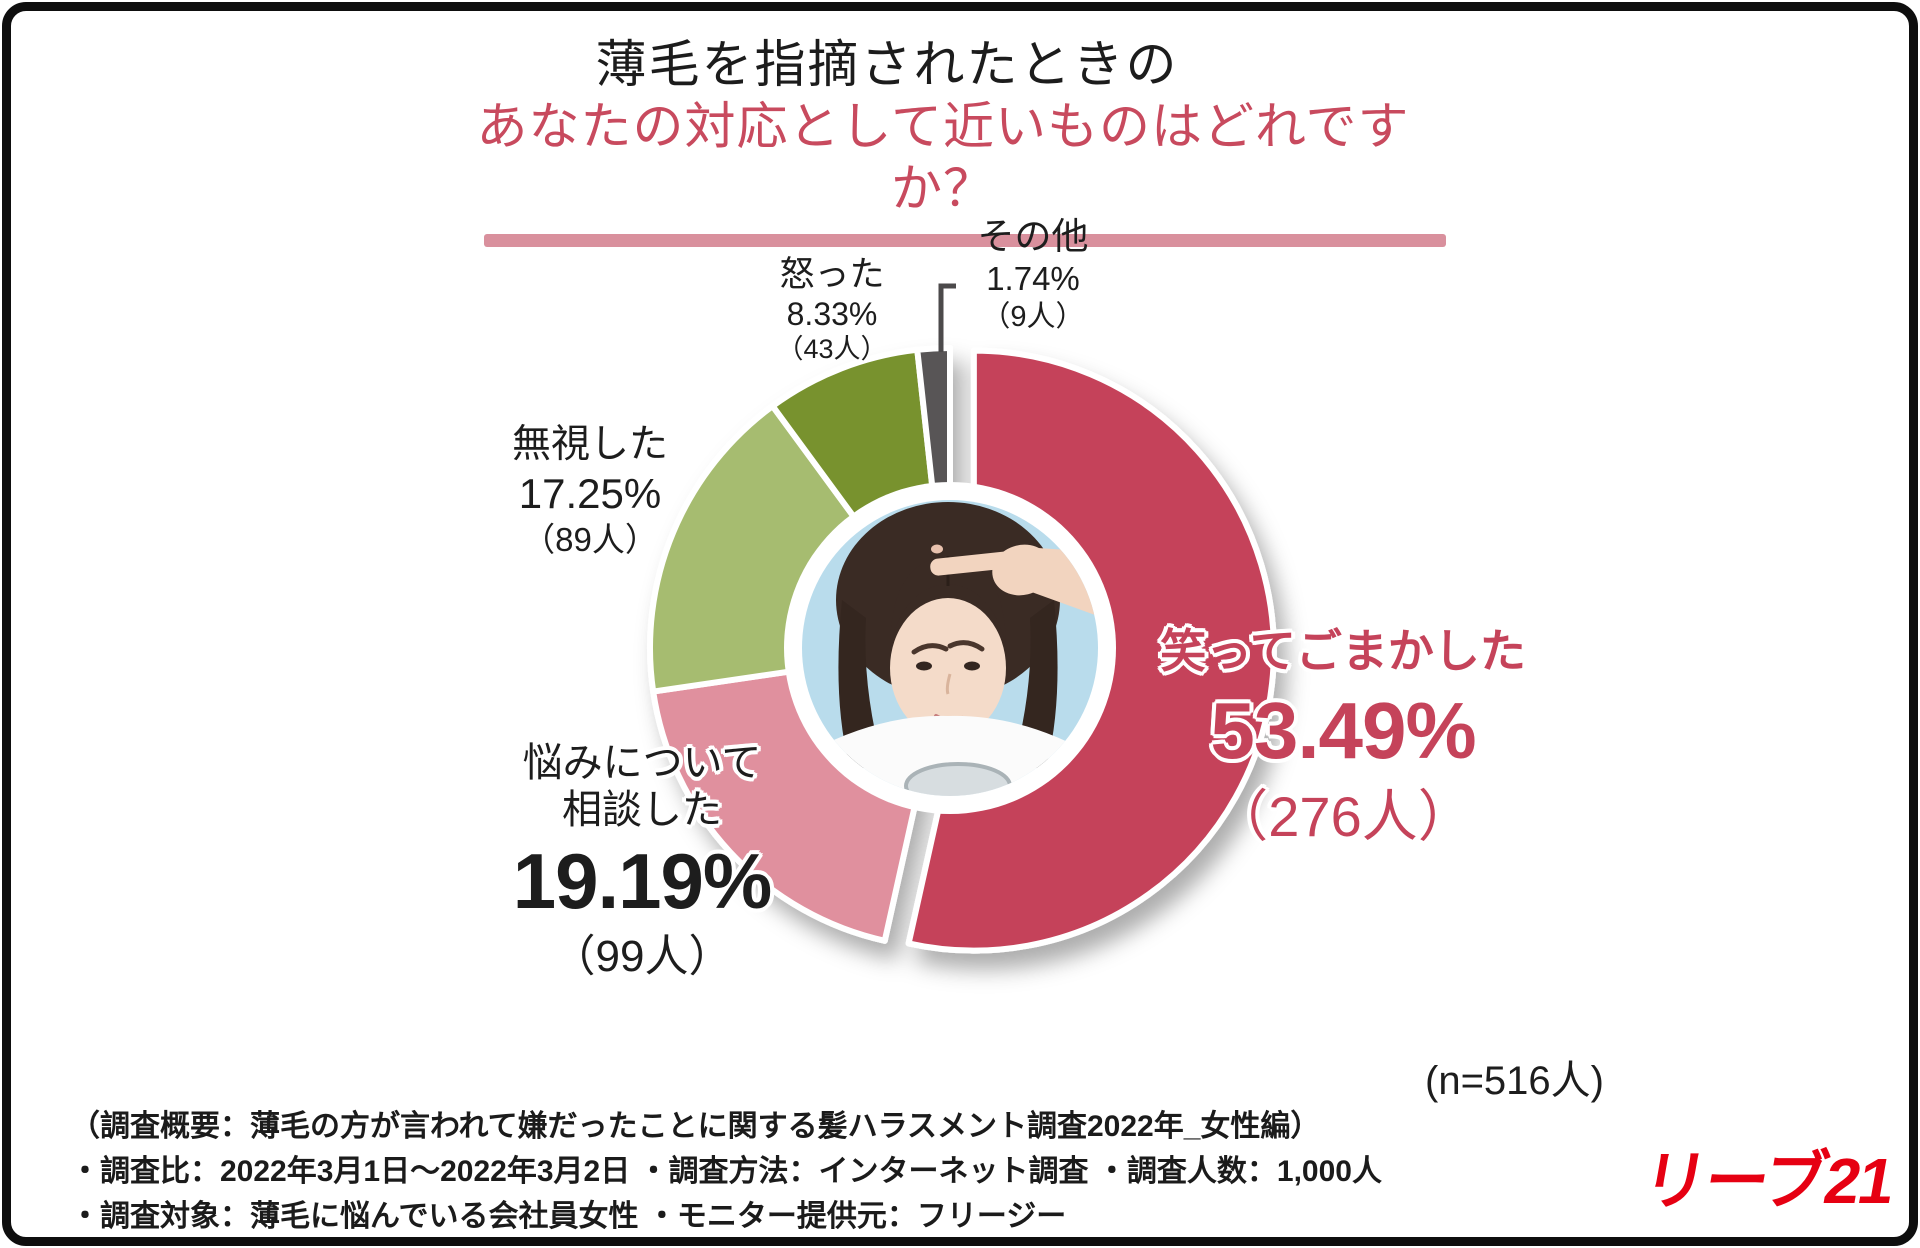 This screenshot has height=1248, width=1920. I want to click on sample-size-note: (n=516人), so click(1514, 1081).